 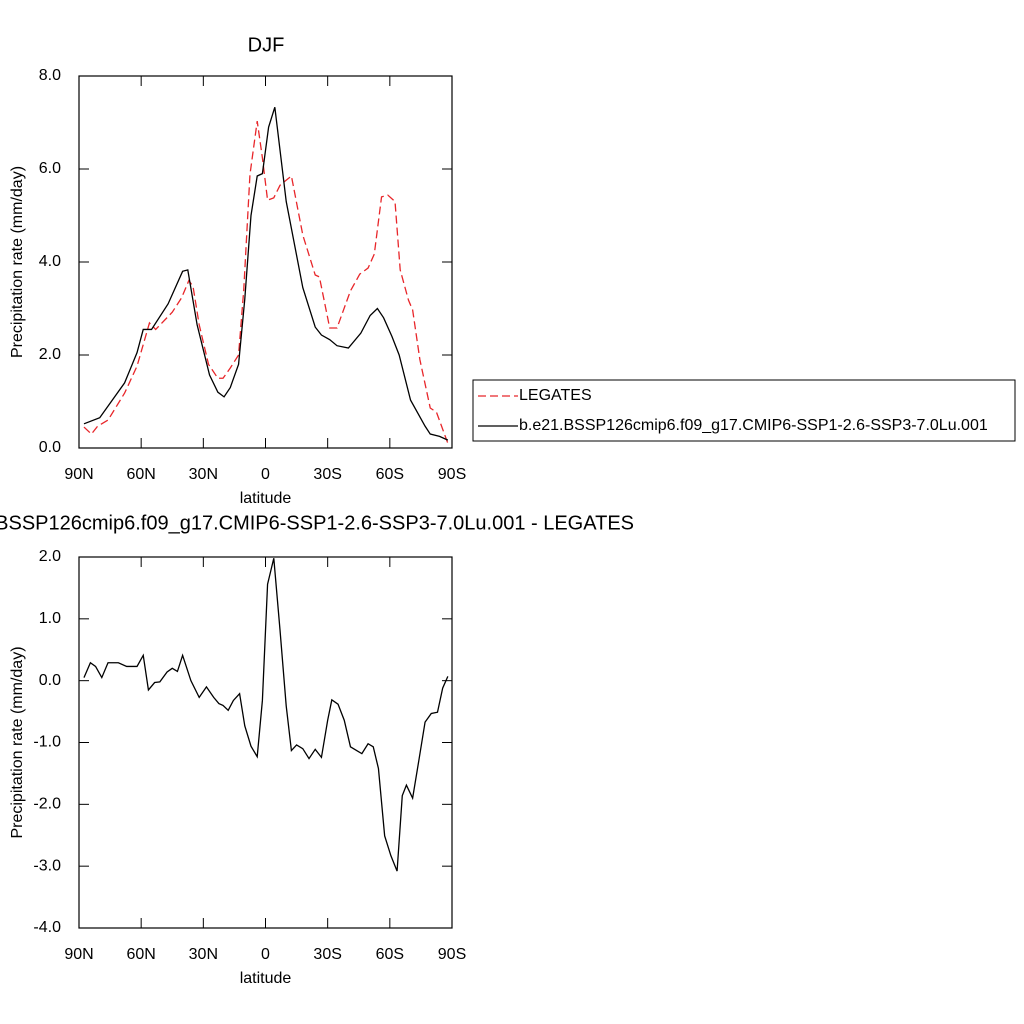 What do you see at coordinates (47, 865) in the screenshot?
I see `y-tick-label: -3.0` at bounding box center [47, 865].